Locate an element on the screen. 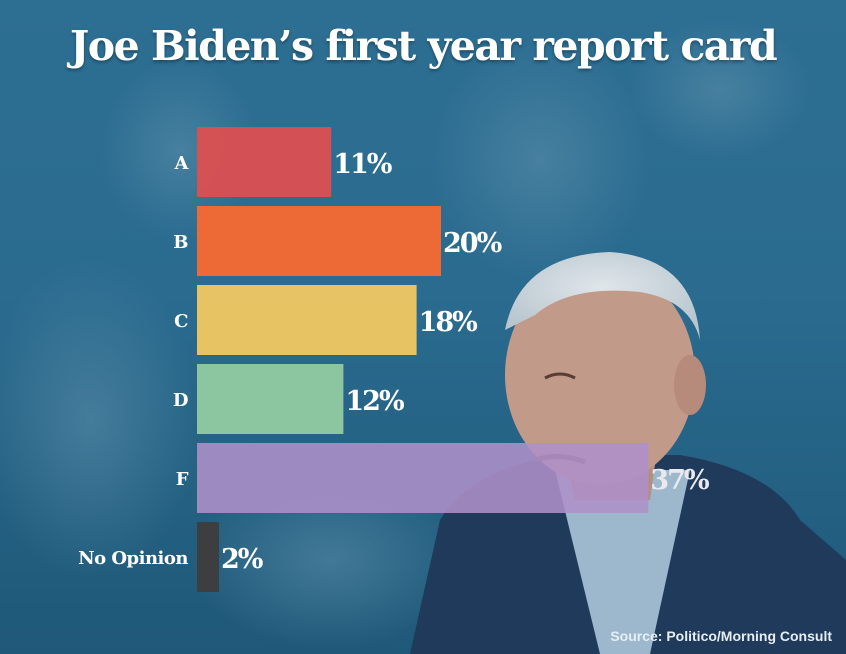  category-label: No Opinion is located at coordinates (133, 558).